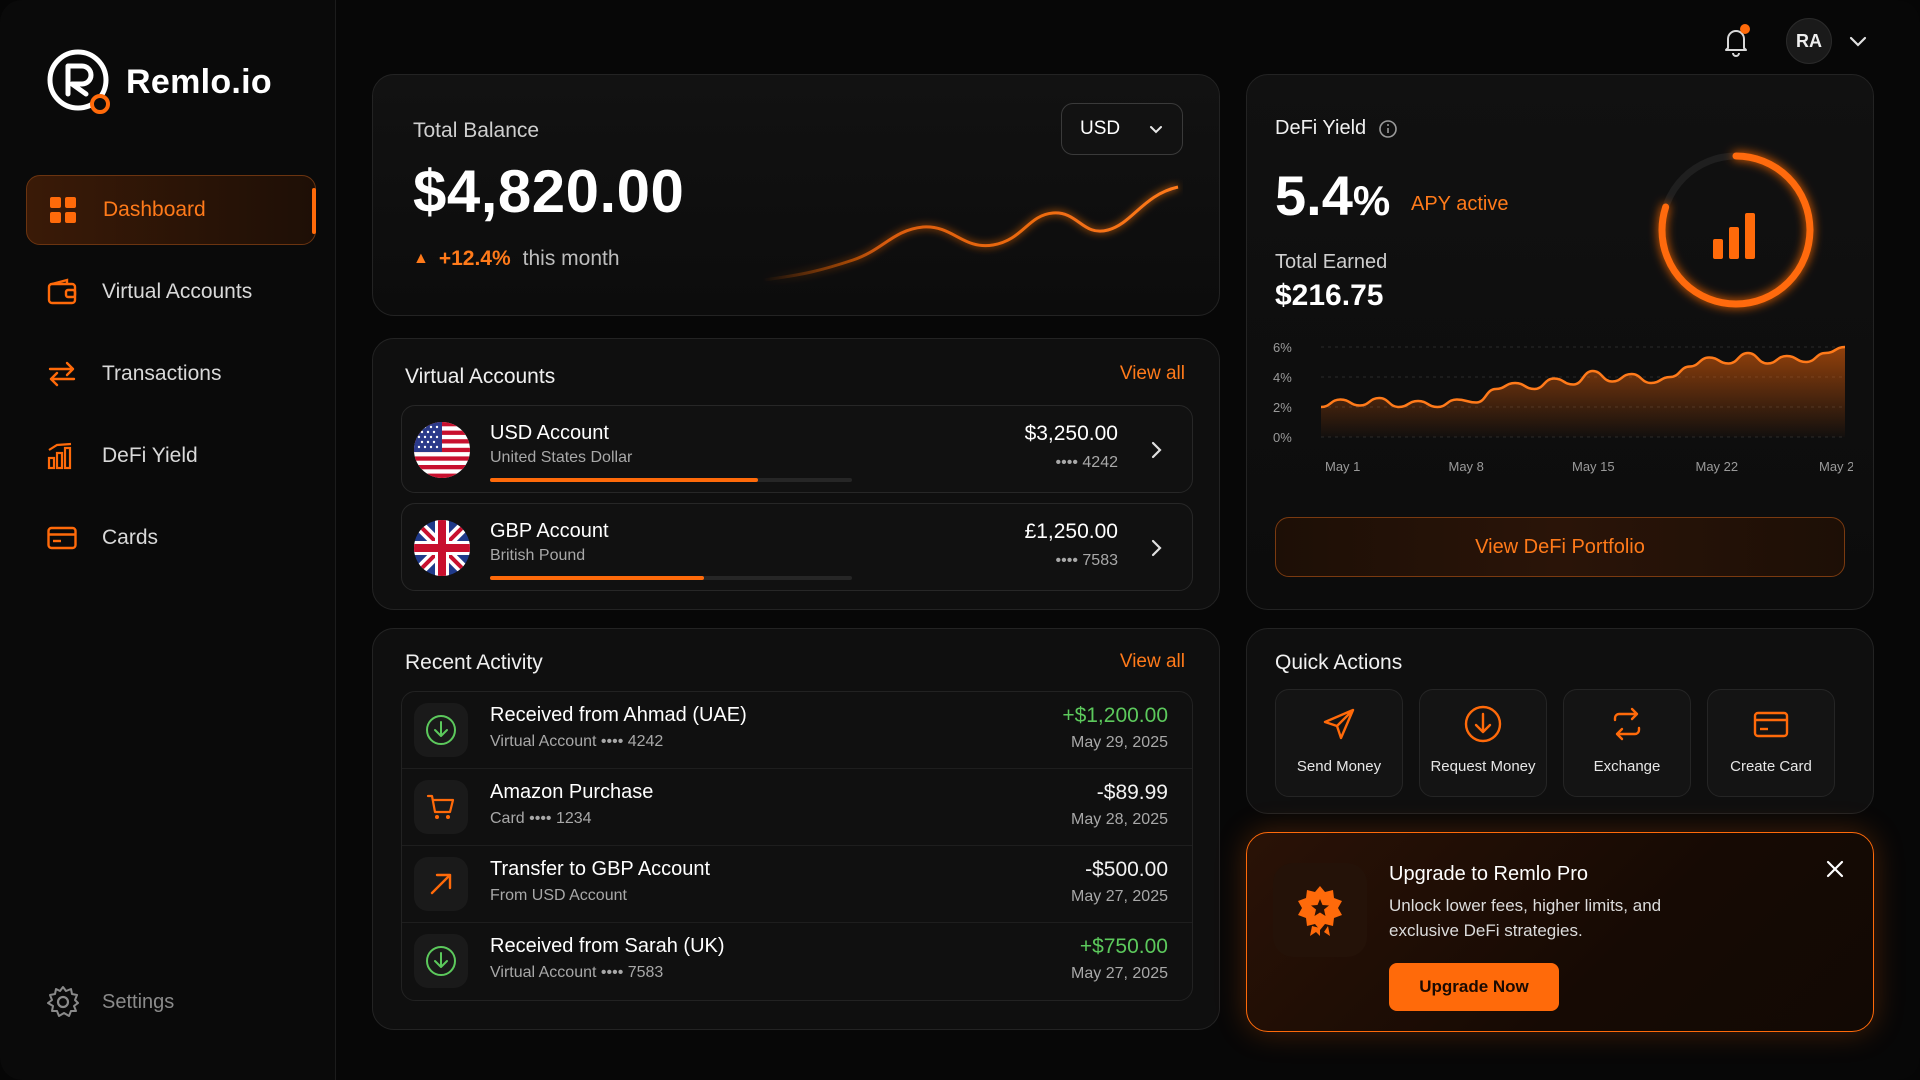 The height and width of the screenshot is (1080, 1920). I want to click on currency-value: USD, so click(1100, 128).